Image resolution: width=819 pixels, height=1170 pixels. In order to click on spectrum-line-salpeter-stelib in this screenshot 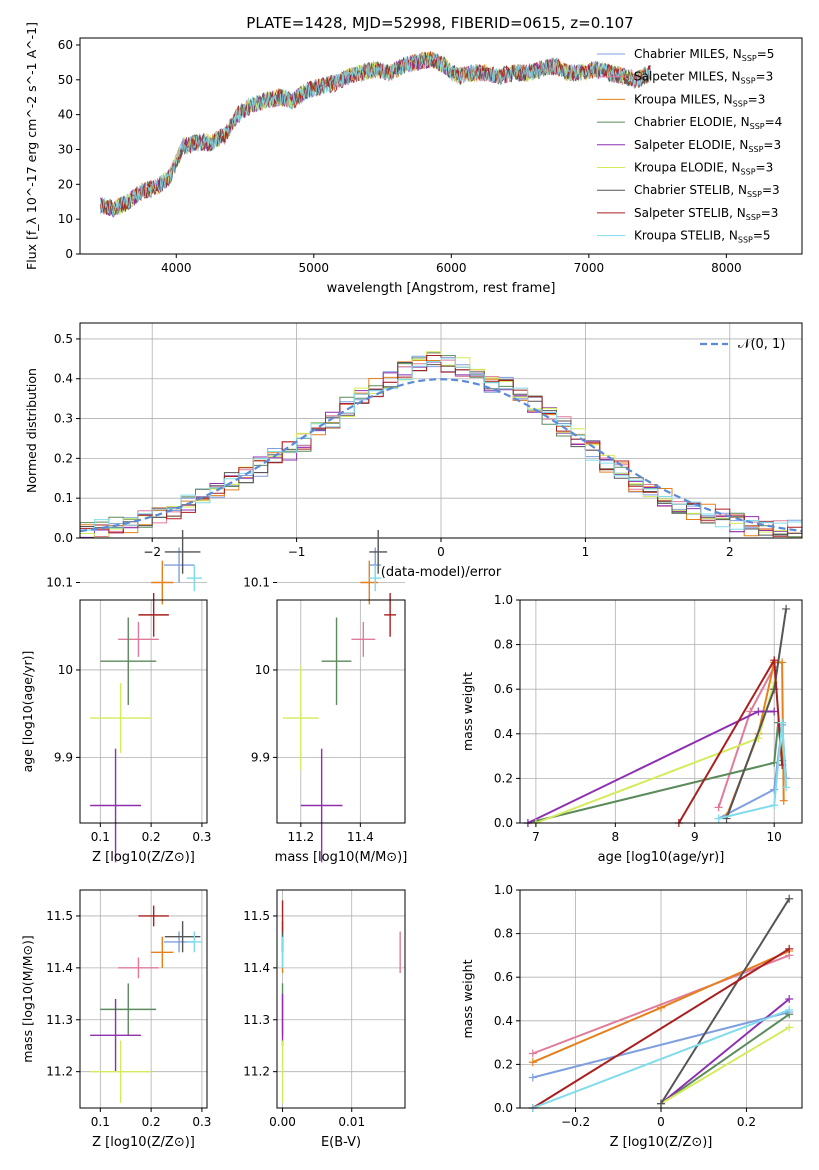, I will do `click(375, 133)`.